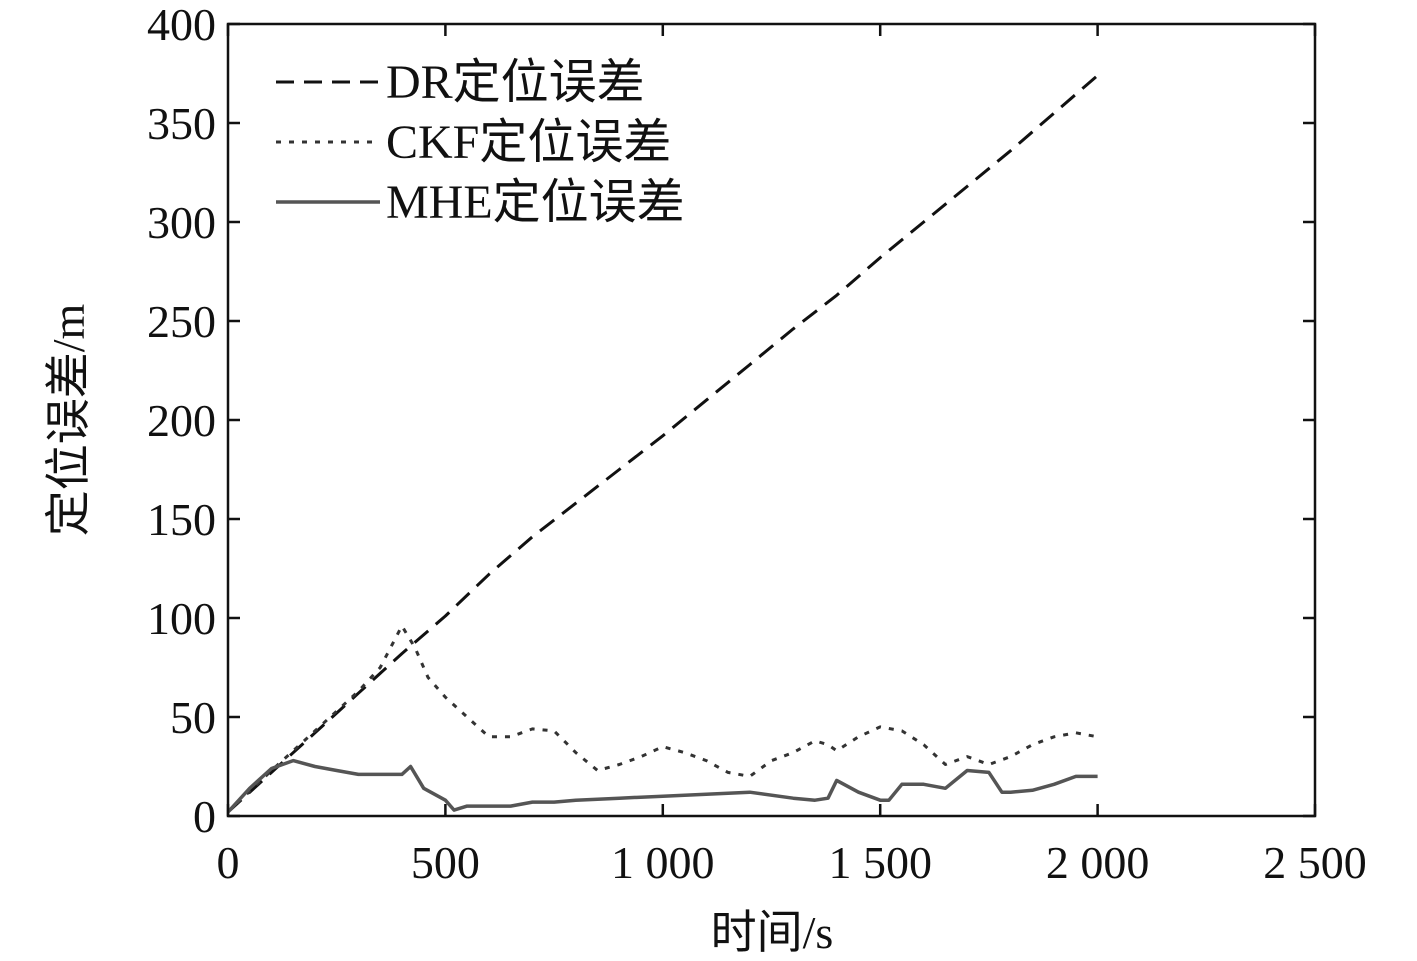 Image resolution: width=1417 pixels, height=961 pixels. I want to click on y-tick-label: 150, so click(181, 519).